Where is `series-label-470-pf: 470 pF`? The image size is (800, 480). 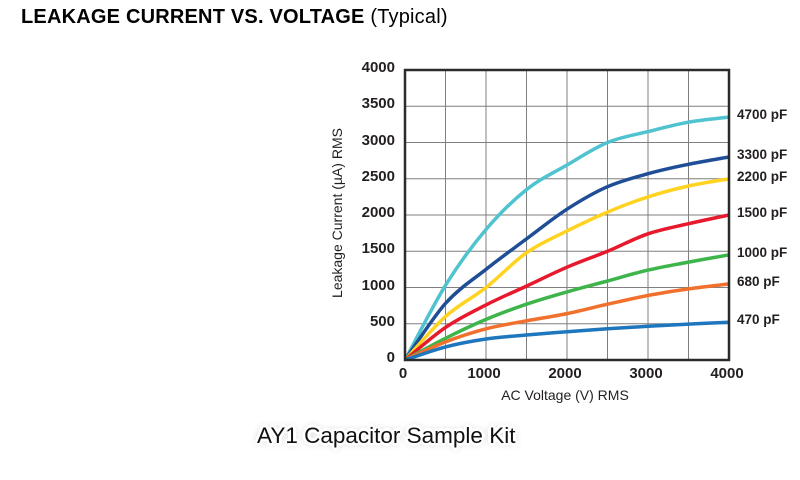 series-label-470-pf: 470 pF is located at coordinates (758, 320).